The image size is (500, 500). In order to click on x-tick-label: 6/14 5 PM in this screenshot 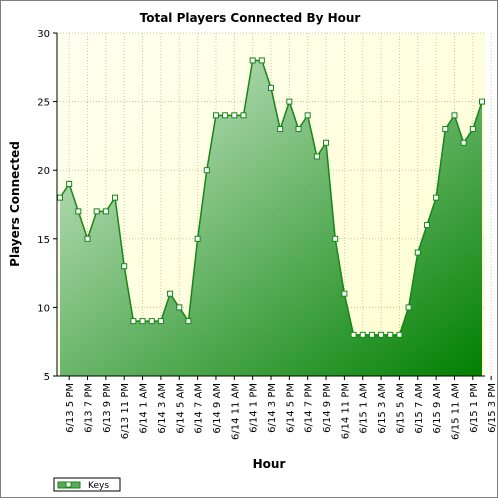, I will do `click(290, 408)`.